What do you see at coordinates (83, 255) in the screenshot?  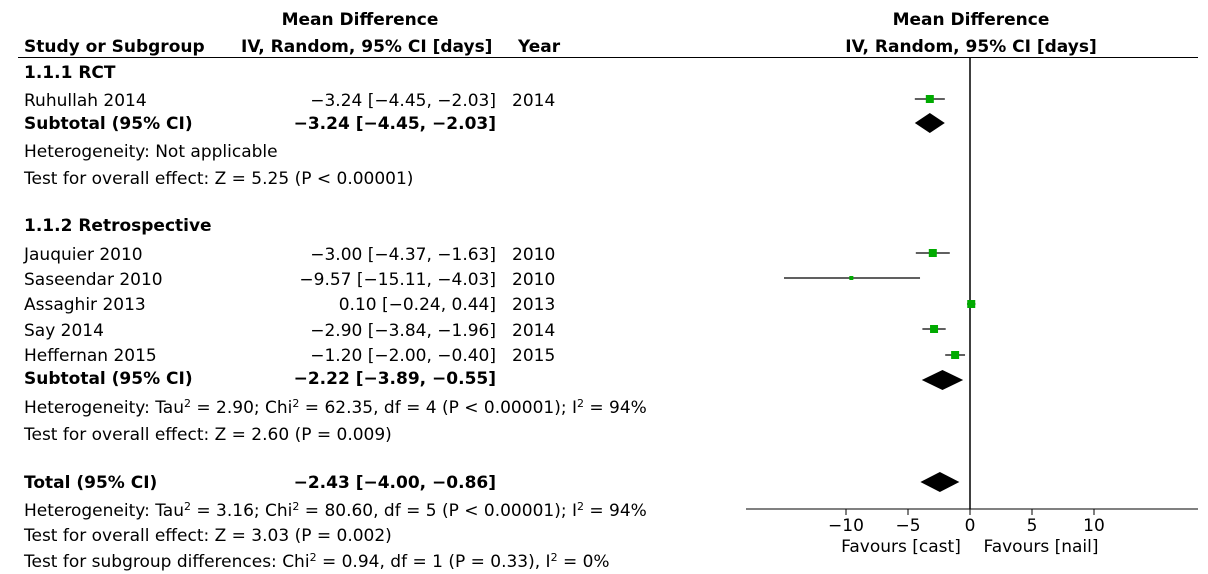 I see `study-name: Jauquier 2010` at bounding box center [83, 255].